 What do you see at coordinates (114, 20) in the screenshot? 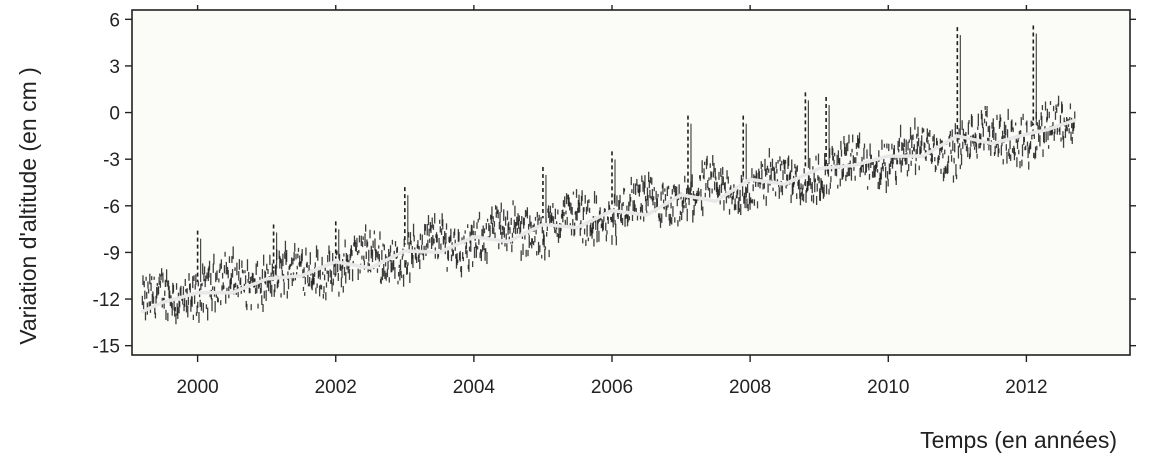
I see `y-tick-label: 6` at bounding box center [114, 20].